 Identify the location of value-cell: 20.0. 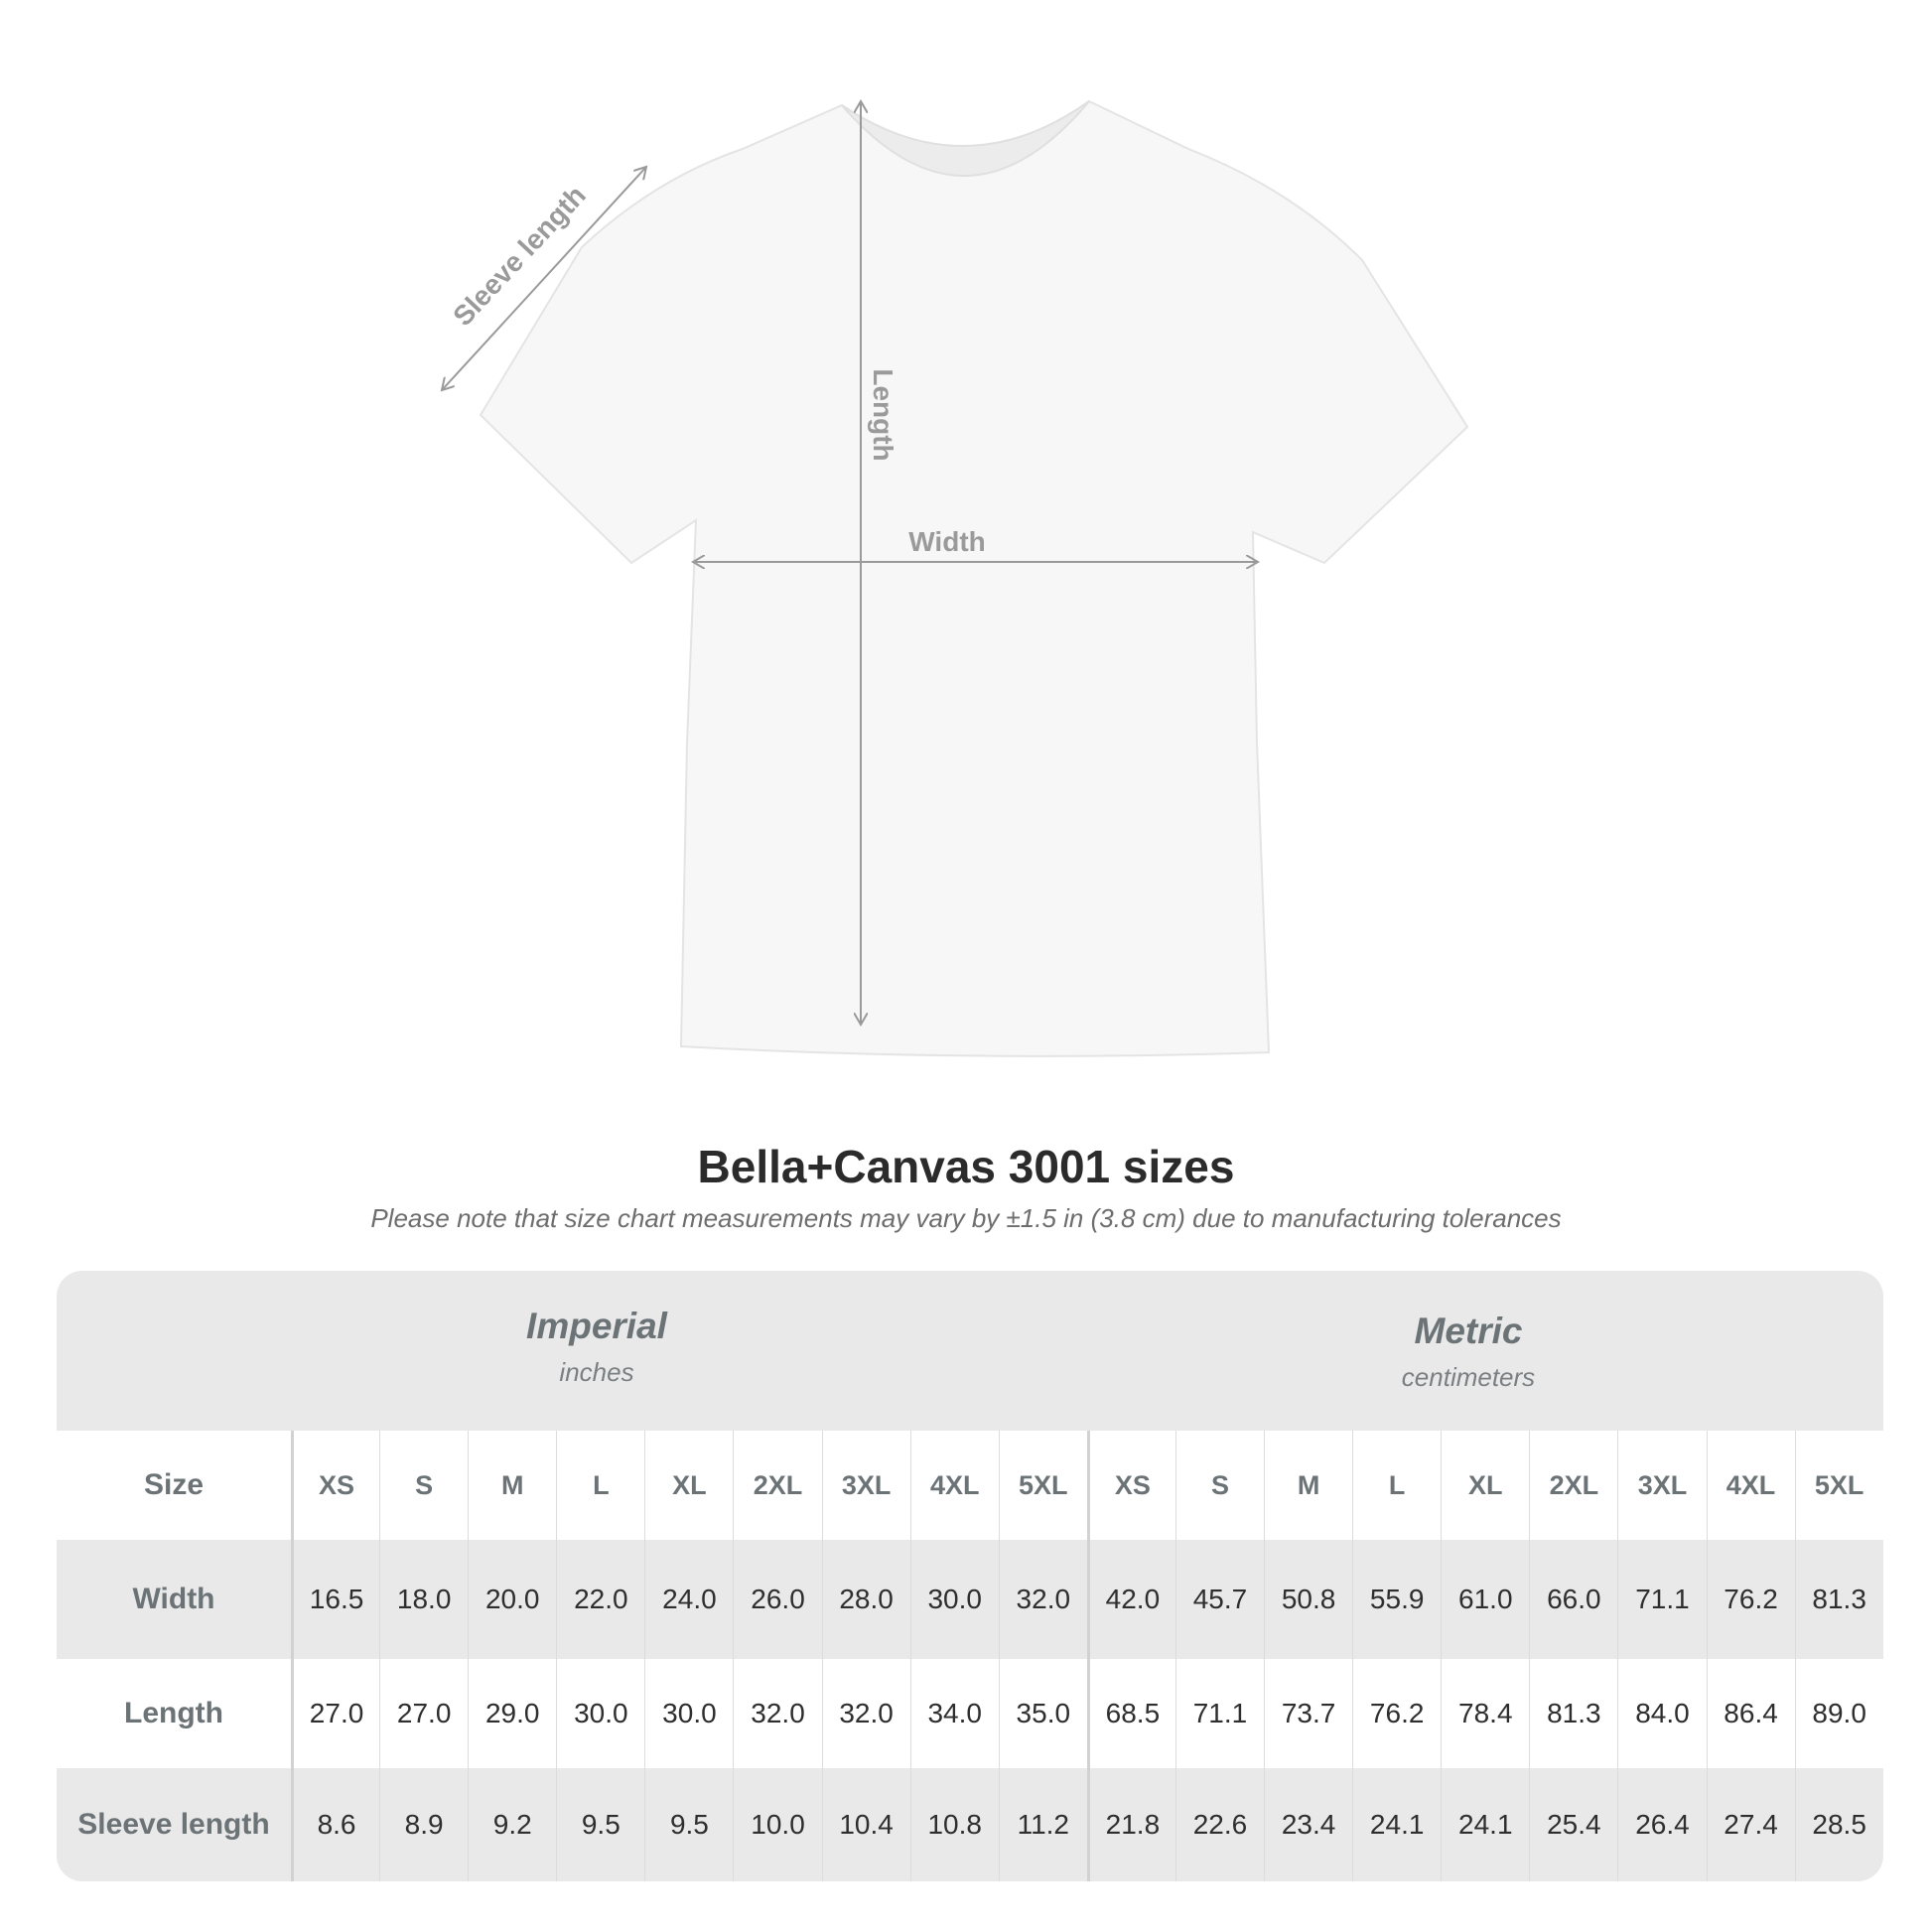
(512, 1600).